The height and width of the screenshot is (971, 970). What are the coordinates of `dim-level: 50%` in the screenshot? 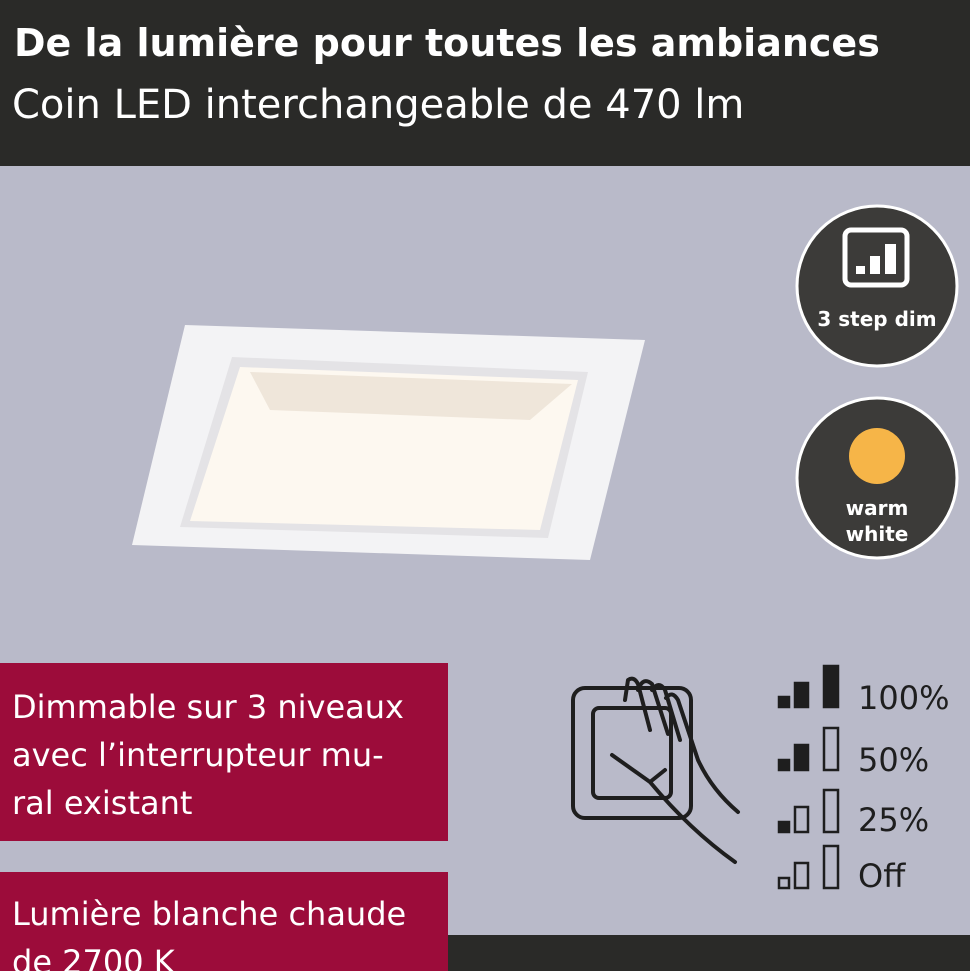 It's located at (893, 760).